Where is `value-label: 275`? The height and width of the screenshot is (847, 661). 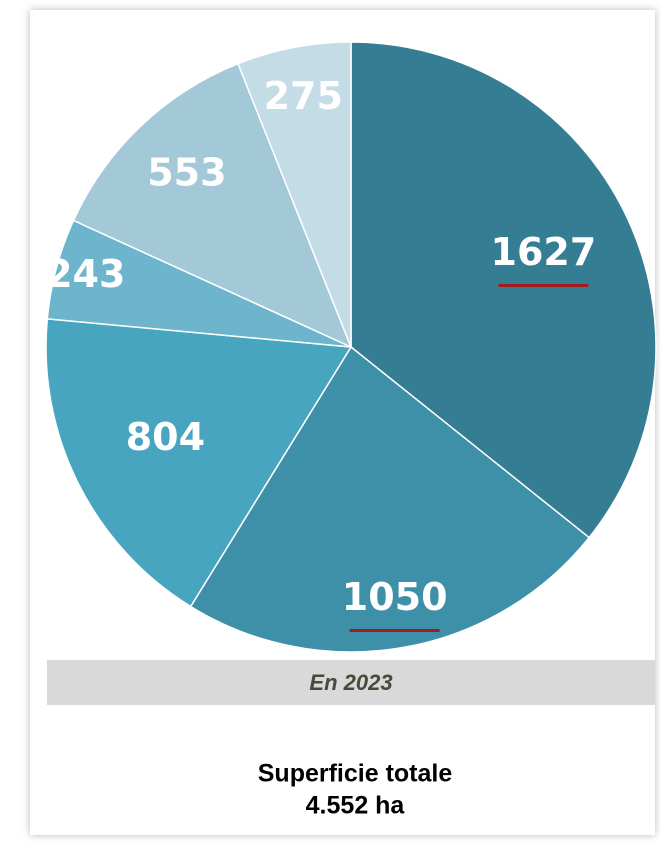 value-label: 275 is located at coordinates (303, 96).